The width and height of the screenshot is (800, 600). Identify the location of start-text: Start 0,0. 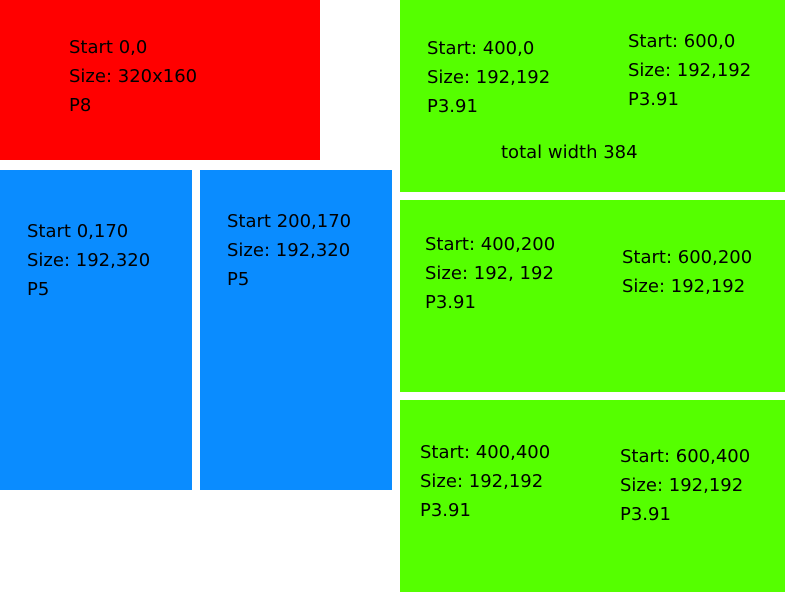
(108, 47).